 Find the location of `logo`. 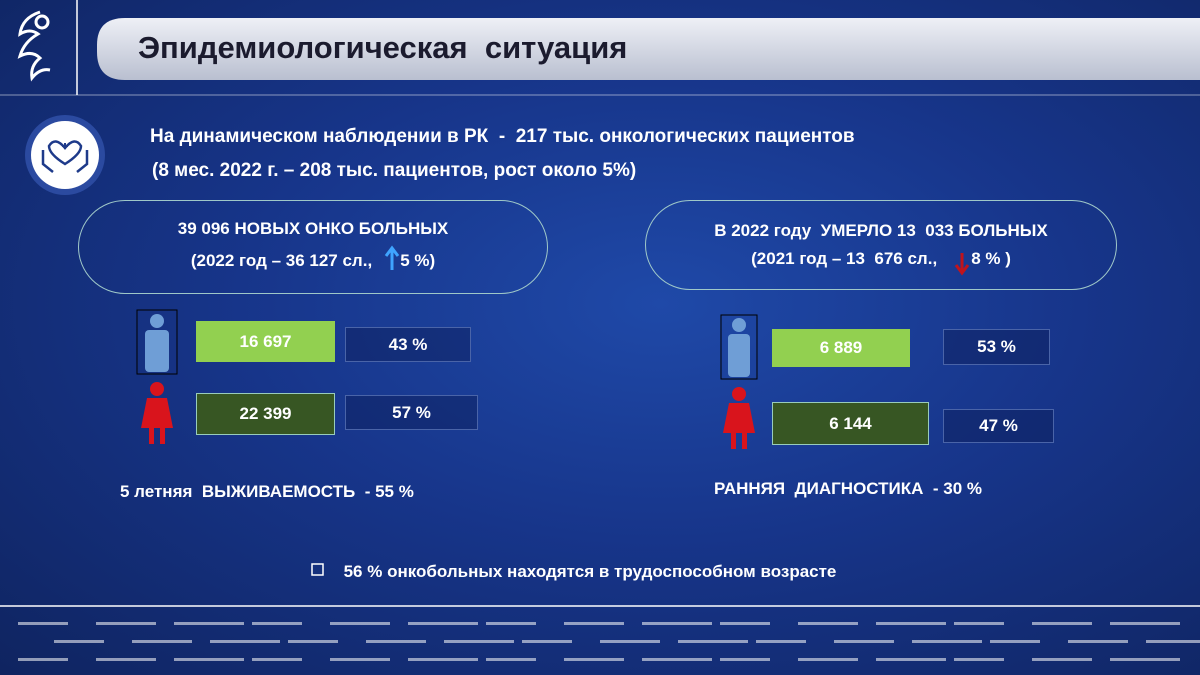

logo is located at coordinates (34, 46).